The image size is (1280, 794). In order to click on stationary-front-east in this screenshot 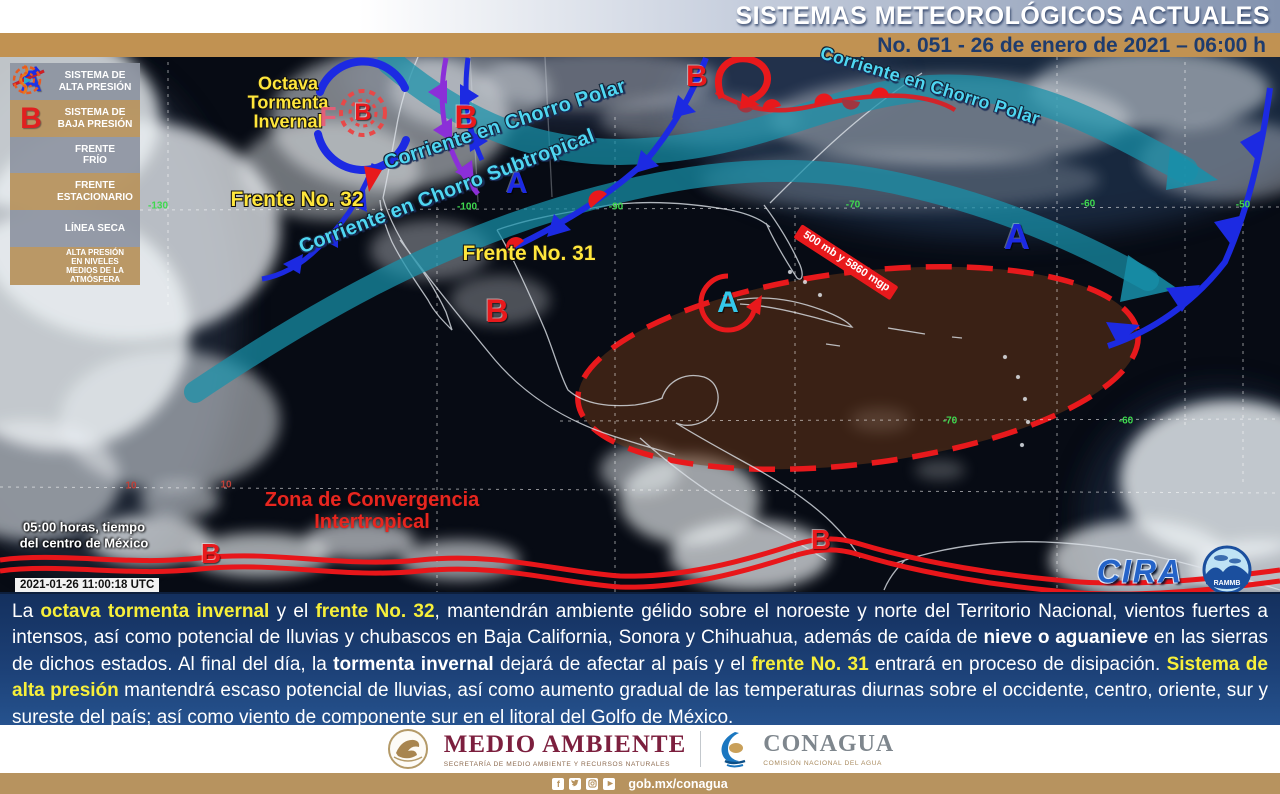, I will do `click(835, 85)`.